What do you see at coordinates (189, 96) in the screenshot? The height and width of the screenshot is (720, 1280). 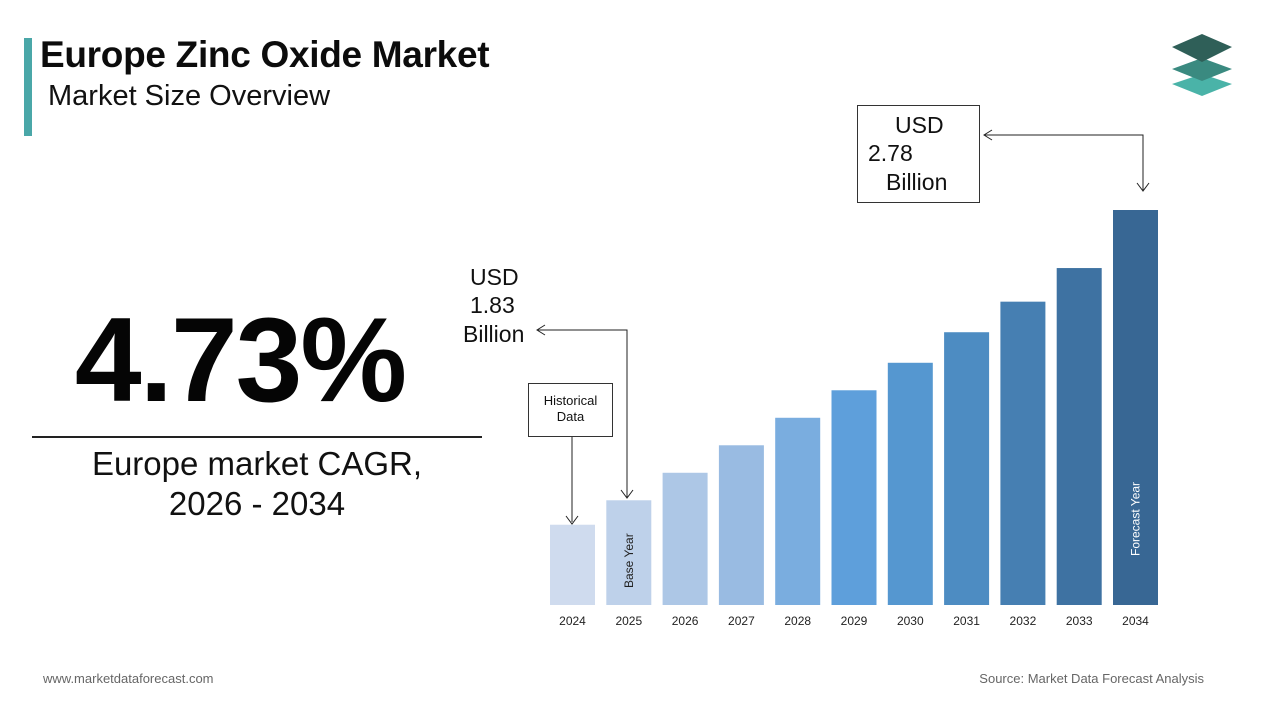 I see `page-subtitle: Market Size Overview` at bounding box center [189, 96].